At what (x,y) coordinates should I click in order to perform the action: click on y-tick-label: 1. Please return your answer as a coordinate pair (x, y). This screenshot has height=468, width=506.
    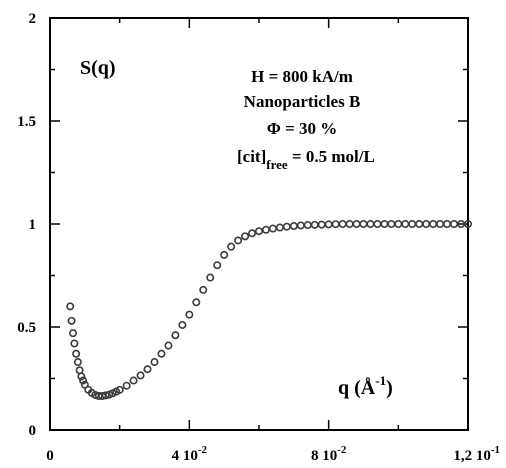
    Looking at the image, I should click on (33, 225).